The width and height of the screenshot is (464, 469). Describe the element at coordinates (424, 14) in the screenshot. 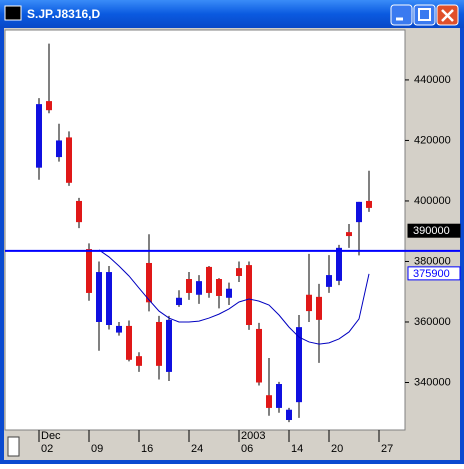

I see `maximize-icon` at that location.